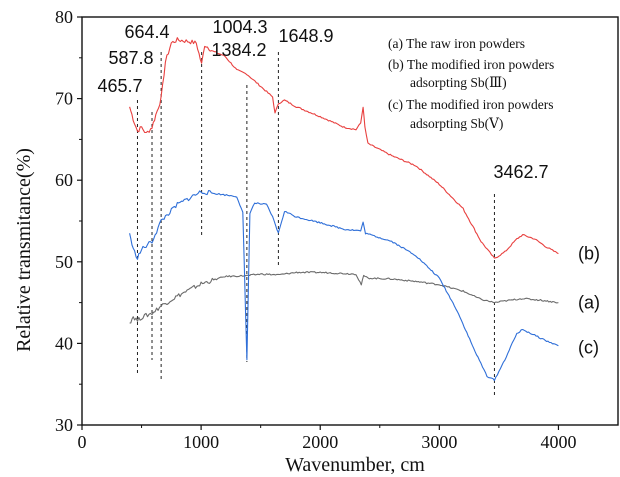  I want to click on x-axis-title: Wavenumber, cm, so click(355, 465).